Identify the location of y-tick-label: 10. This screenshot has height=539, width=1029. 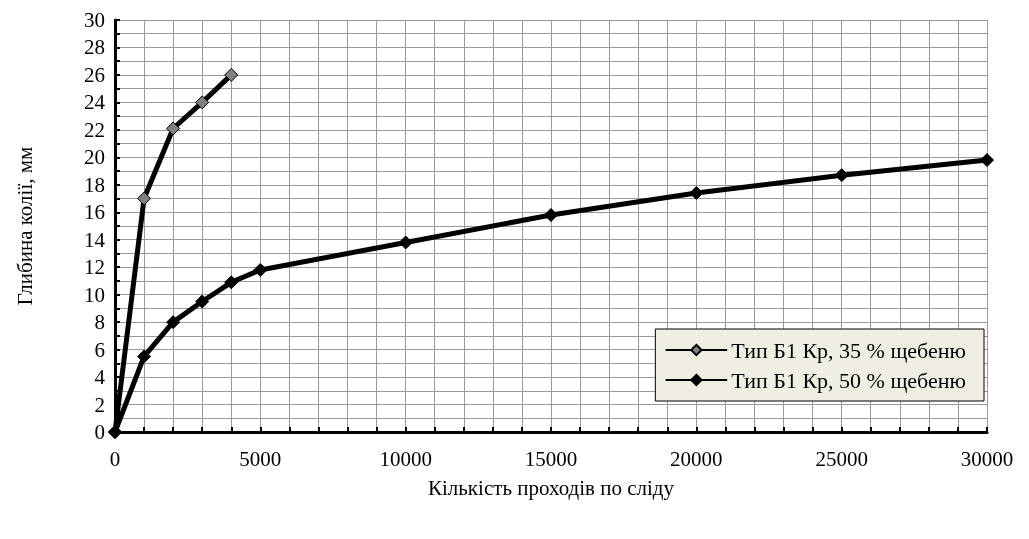
(94, 294).